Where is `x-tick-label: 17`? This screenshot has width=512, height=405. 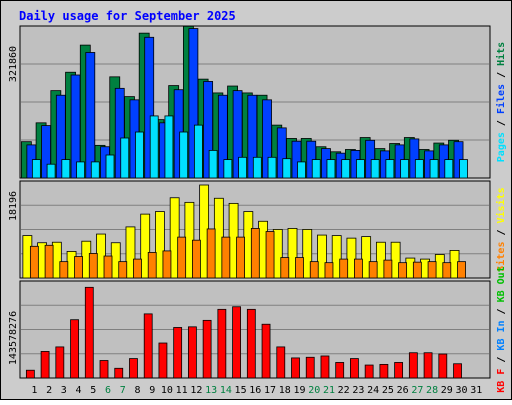
x-tick-label: 17 is located at coordinates (270, 390).